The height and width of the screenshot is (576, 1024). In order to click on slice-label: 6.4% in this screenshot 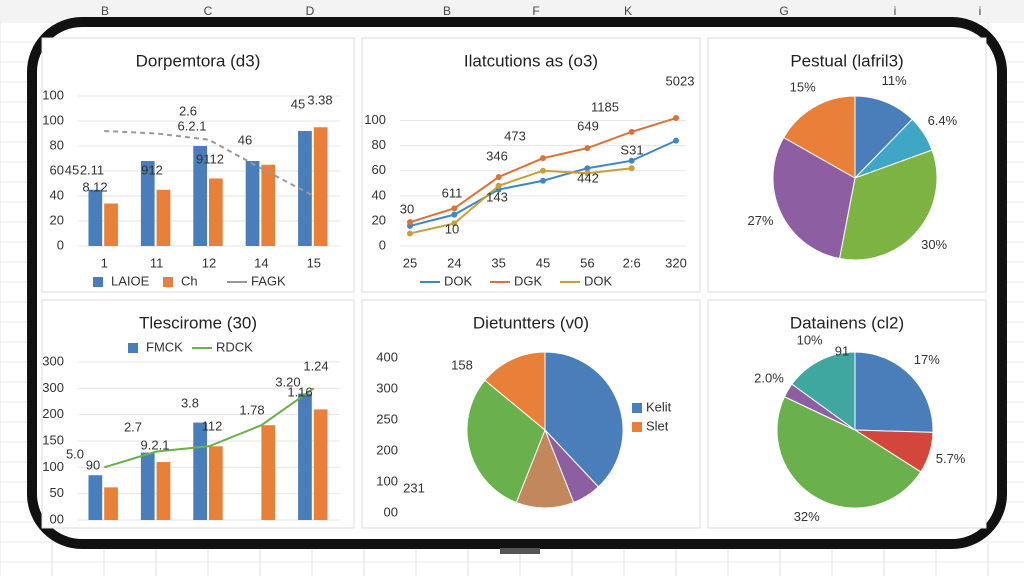, I will do `click(943, 120)`.